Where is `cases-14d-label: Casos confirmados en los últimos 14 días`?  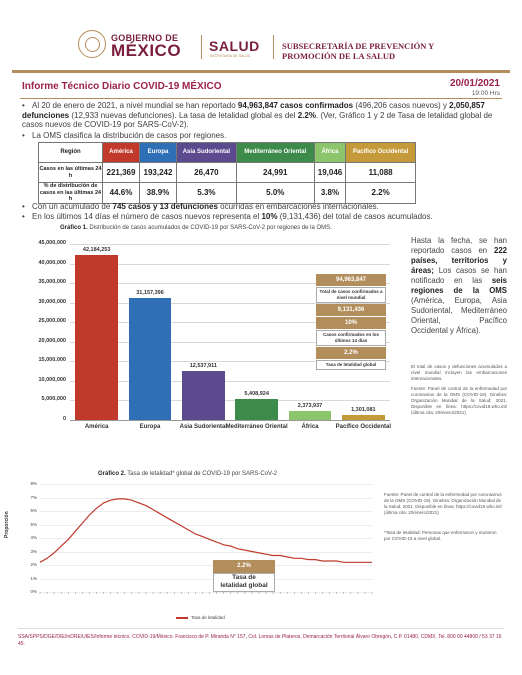
cases-14d-label: Casos confirmados en los últimos 14 días is located at coordinates (351, 338).